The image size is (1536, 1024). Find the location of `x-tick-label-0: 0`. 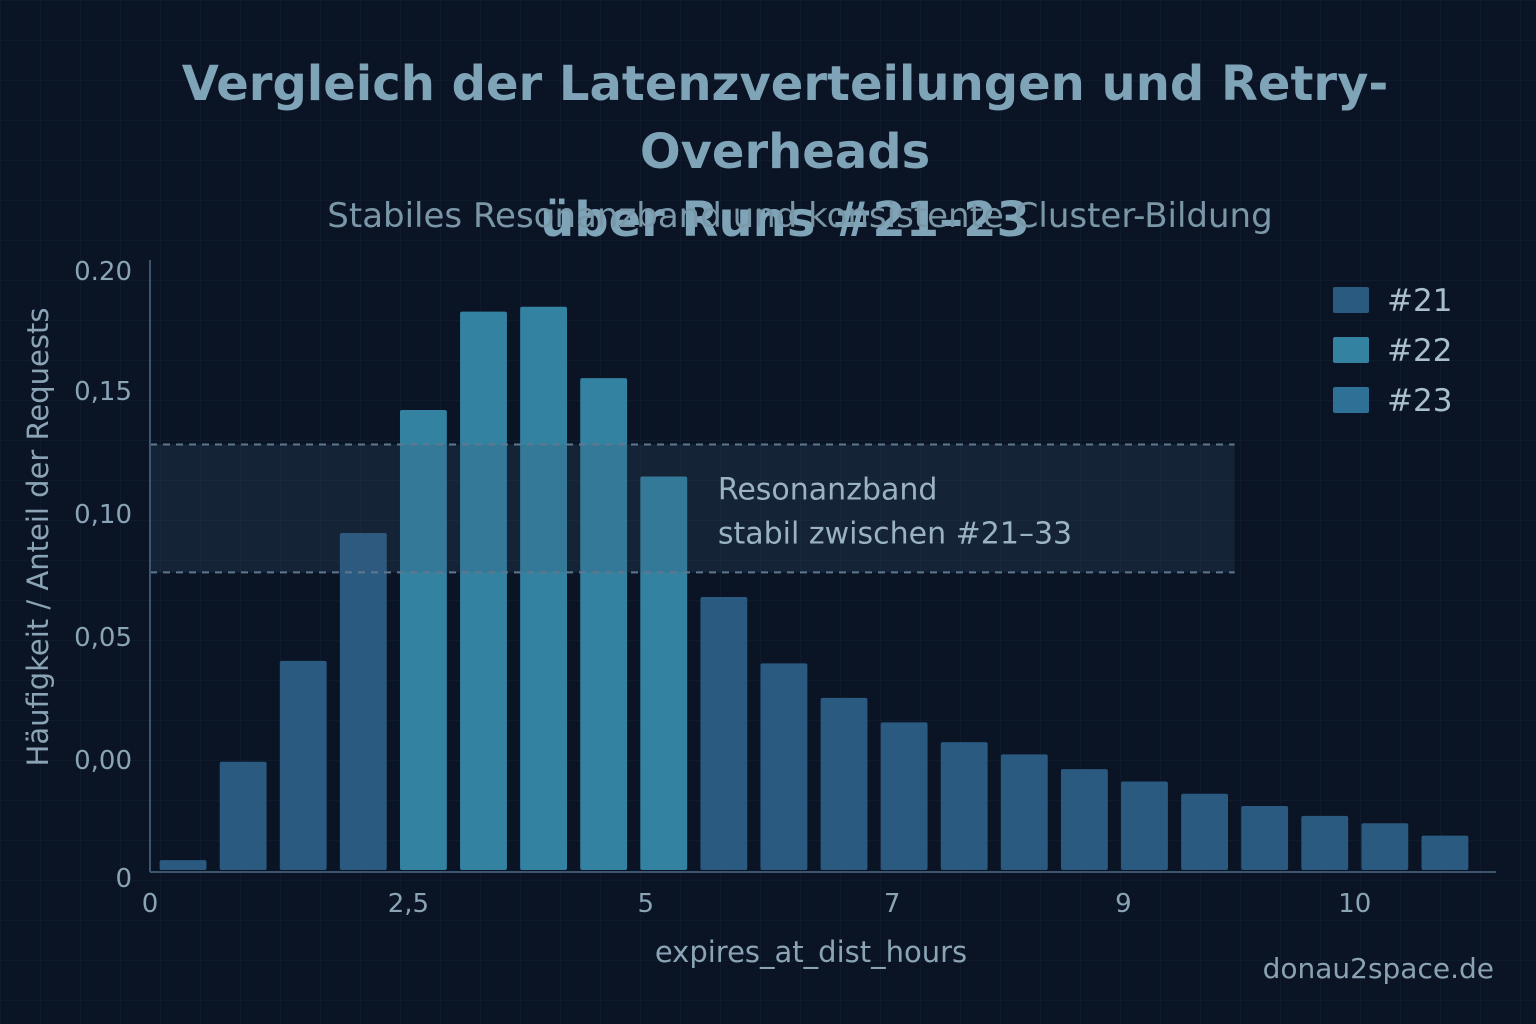

x-tick-label-0: 0 is located at coordinates (150, 904).